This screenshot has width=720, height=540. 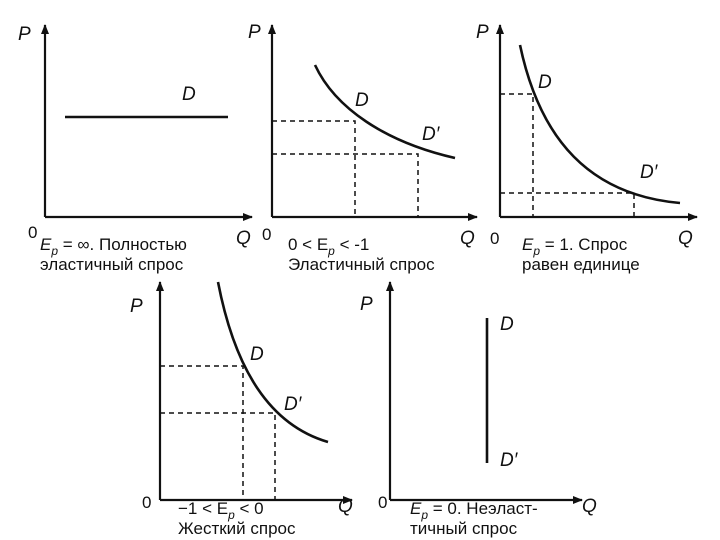 What do you see at coordinates (249, 508) in the screenshot?
I see `caption-text: < 0` at bounding box center [249, 508].